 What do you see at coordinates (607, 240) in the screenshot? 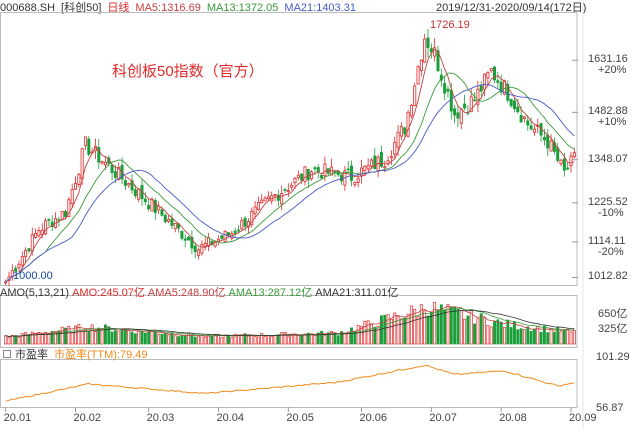
I see `price-axis-label: 1114.11` at bounding box center [607, 240].